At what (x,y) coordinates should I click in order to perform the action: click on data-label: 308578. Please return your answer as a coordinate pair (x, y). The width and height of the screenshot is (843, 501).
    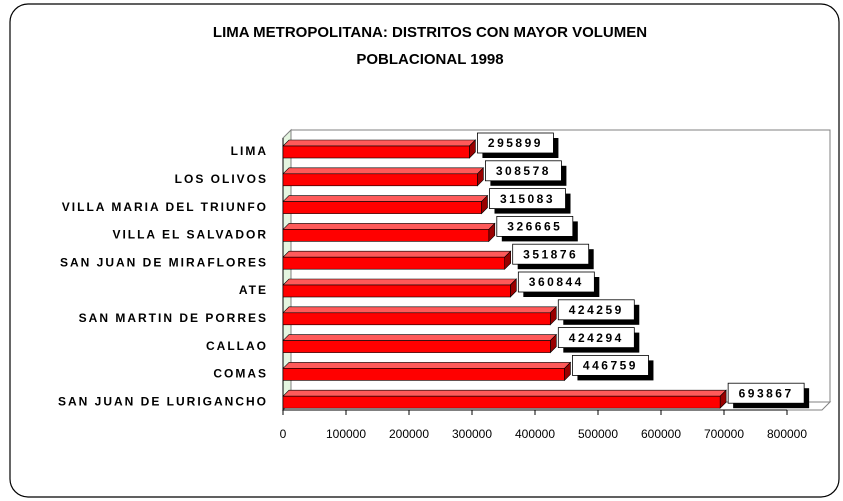
    Looking at the image, I should click on (523, 171).